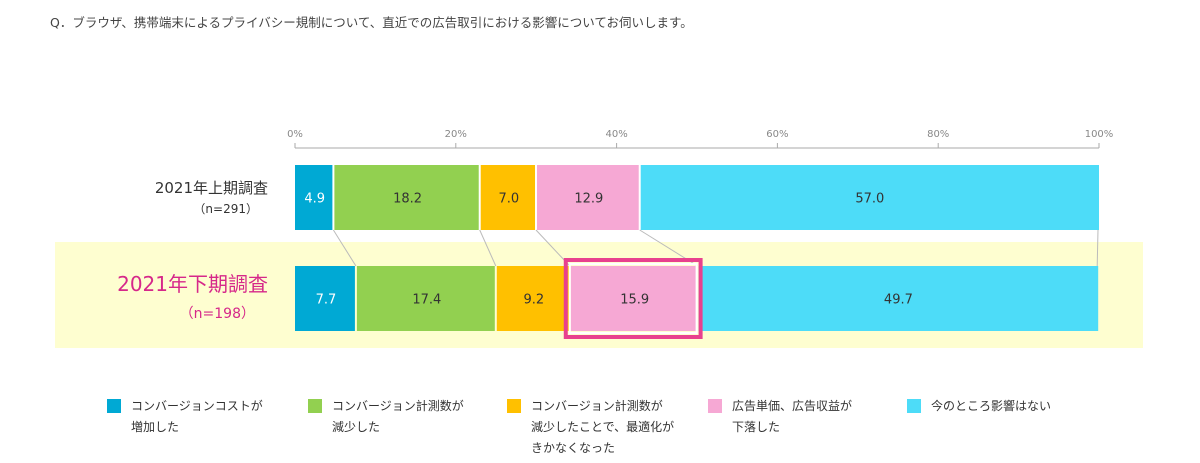 The height and width of the screenshot is (463, 1200). Describe the element at coordinates (217, 314) in the screenshot. I see `sample-size-label: （n=198）` at that location.